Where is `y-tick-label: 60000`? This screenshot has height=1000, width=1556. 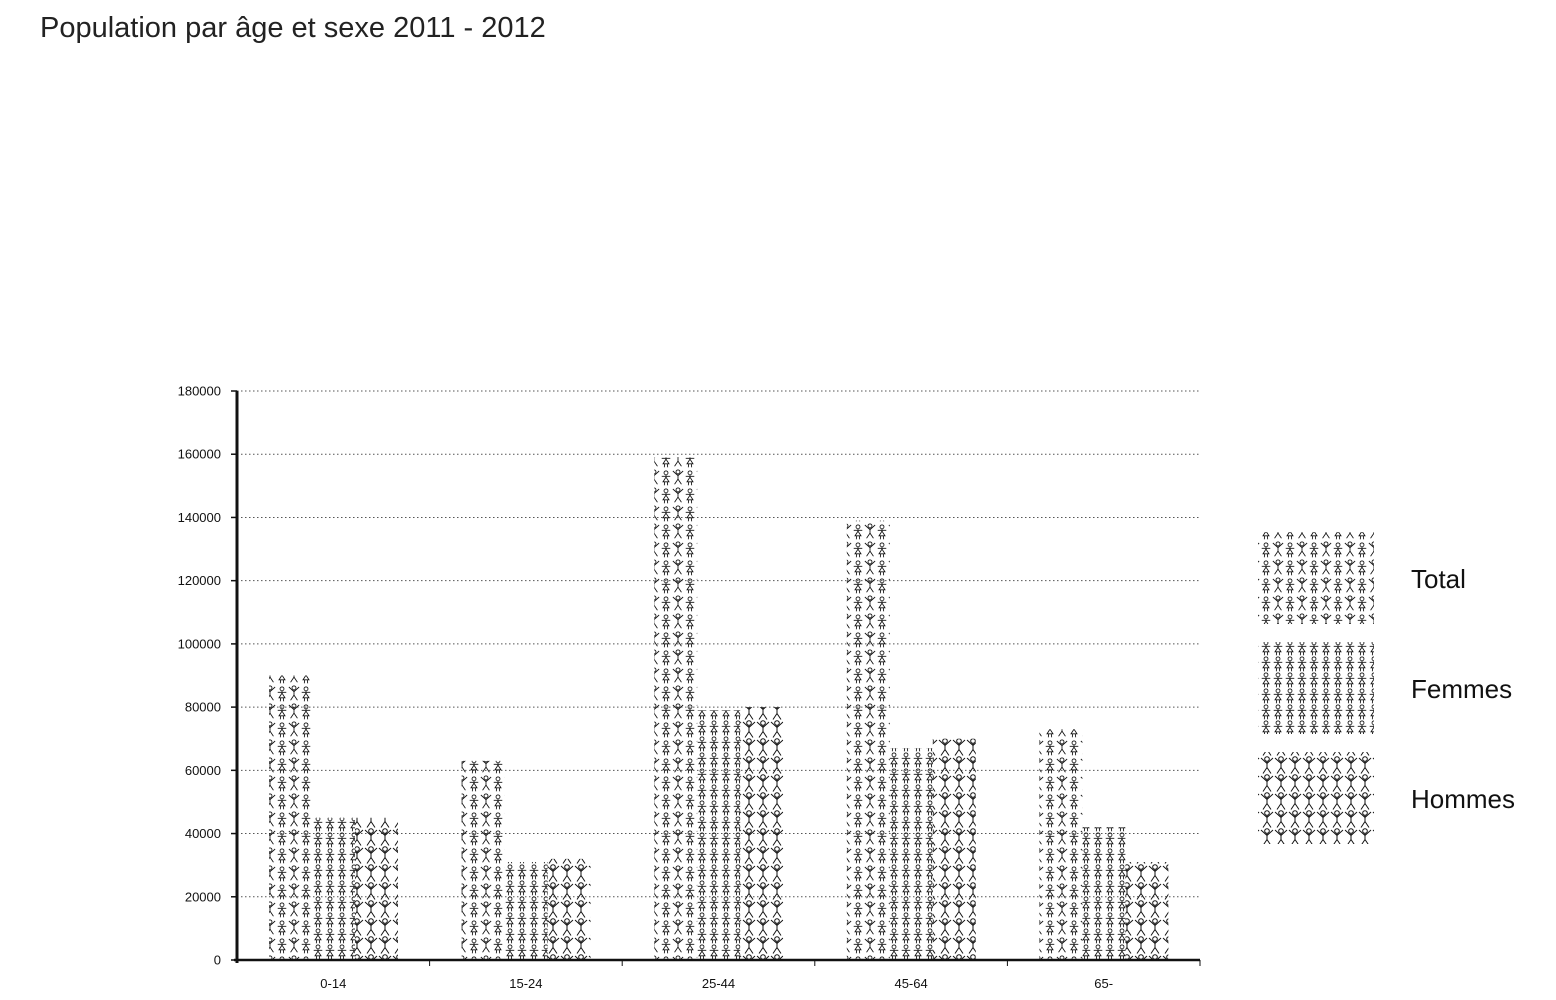 y-tick-label: 60000 is located at coordinates (203, 770).